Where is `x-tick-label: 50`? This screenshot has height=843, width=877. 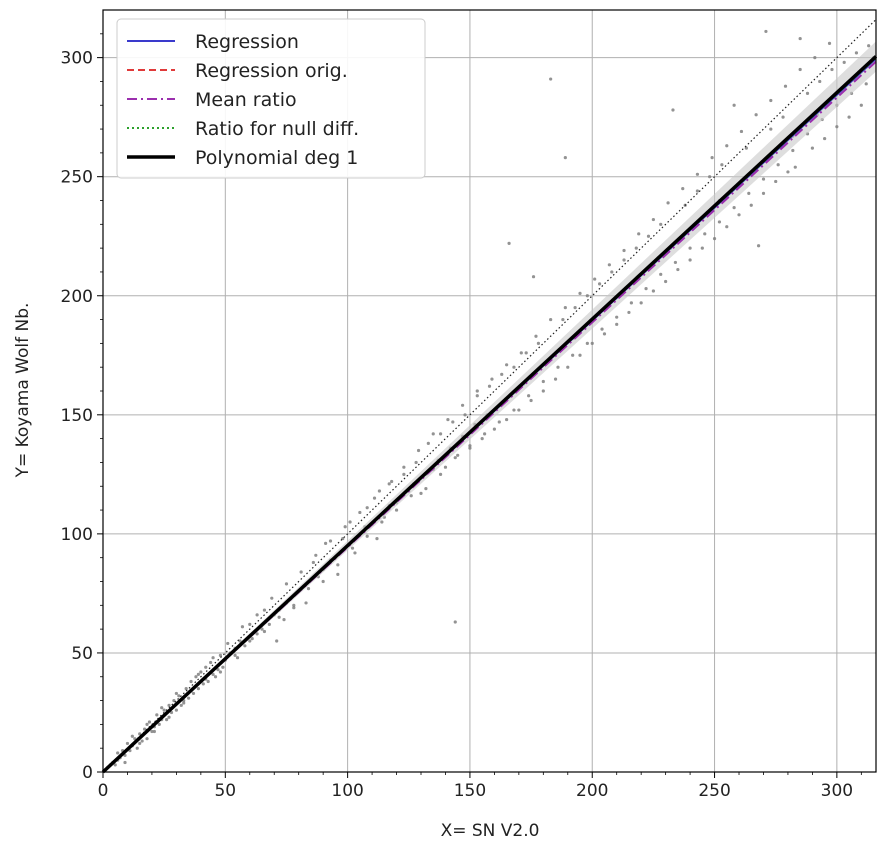 x-tick-label: 50 is located at coordinates (225, 791).